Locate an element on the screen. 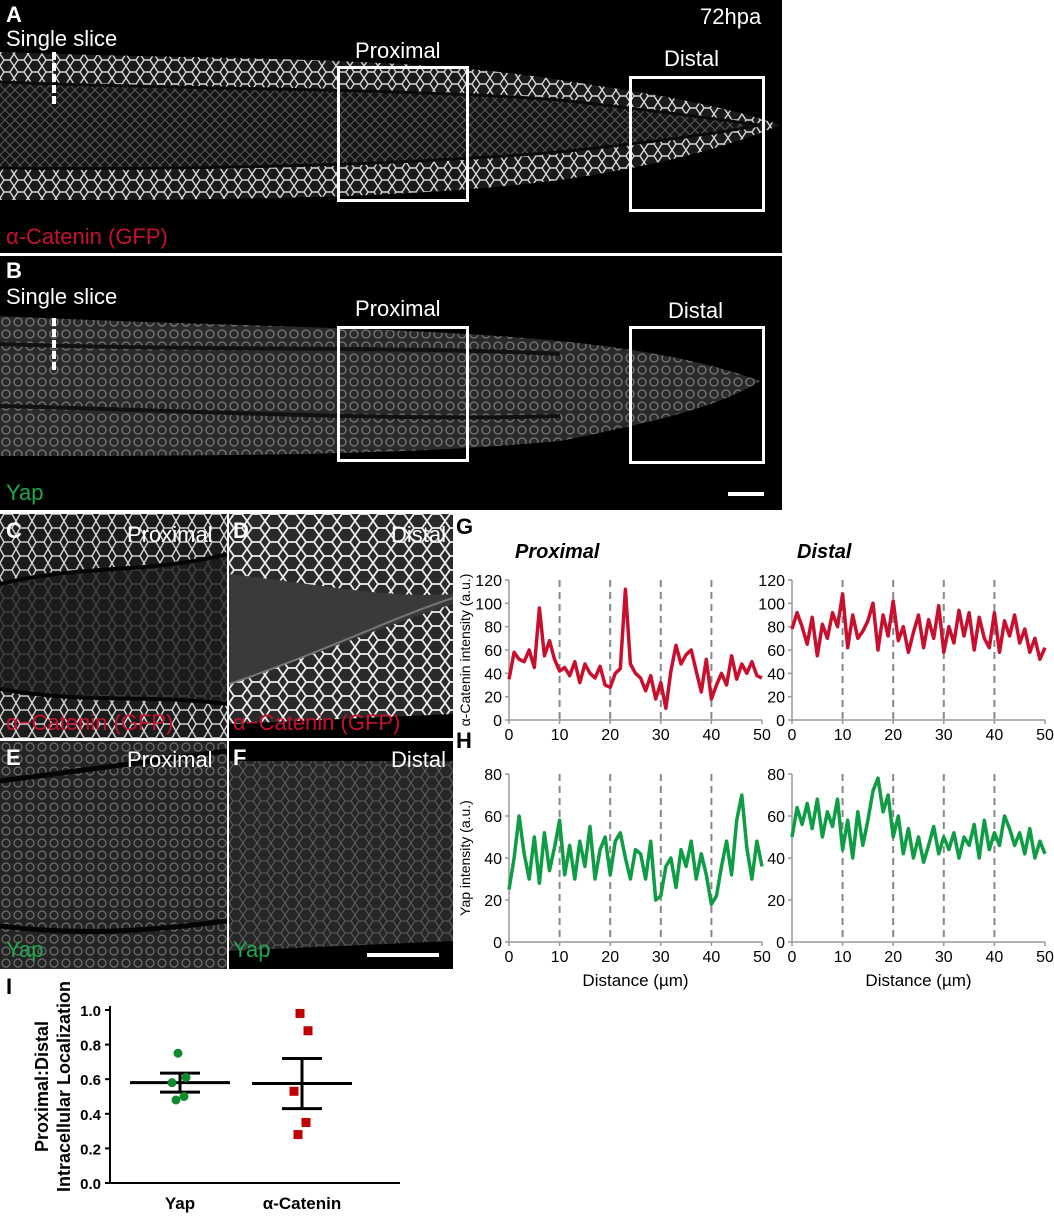  y-tick-label: 1.0 is located at coordinates (90, 1011).